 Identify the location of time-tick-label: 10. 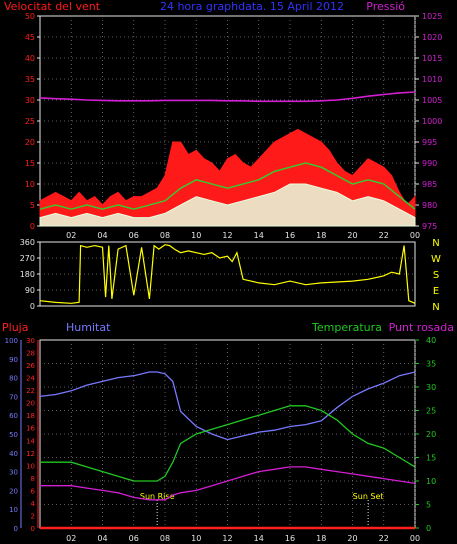
(196, 538).